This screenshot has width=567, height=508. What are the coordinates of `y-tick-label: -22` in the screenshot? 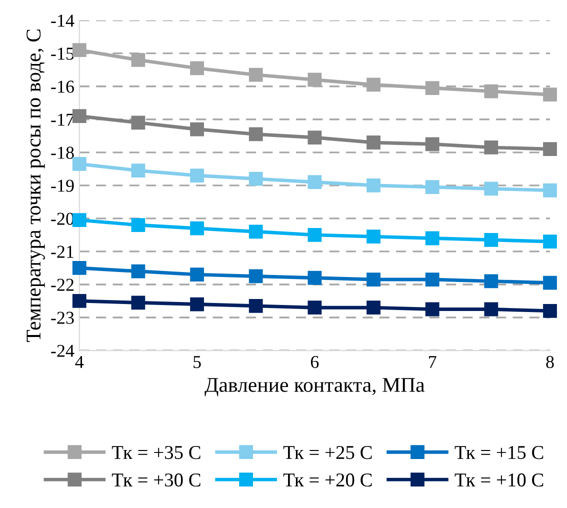 It's located at (62, 284).